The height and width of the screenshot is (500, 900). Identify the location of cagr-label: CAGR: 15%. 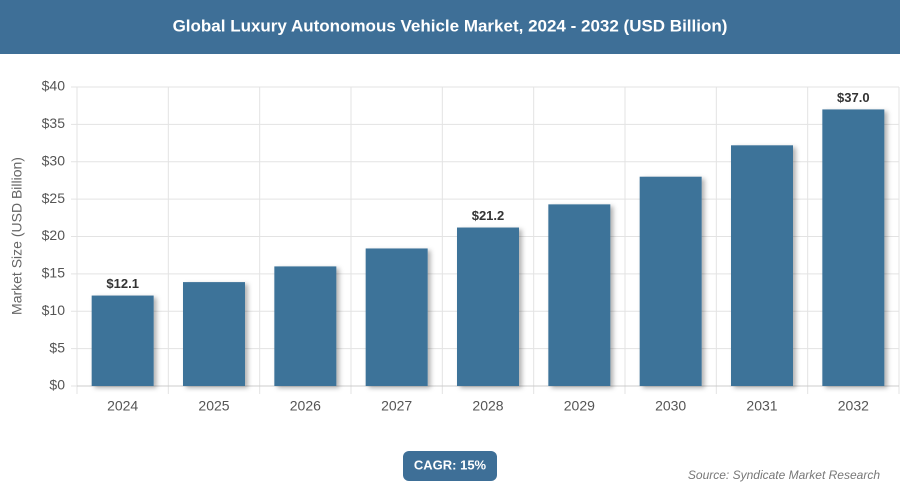
(450, 464).